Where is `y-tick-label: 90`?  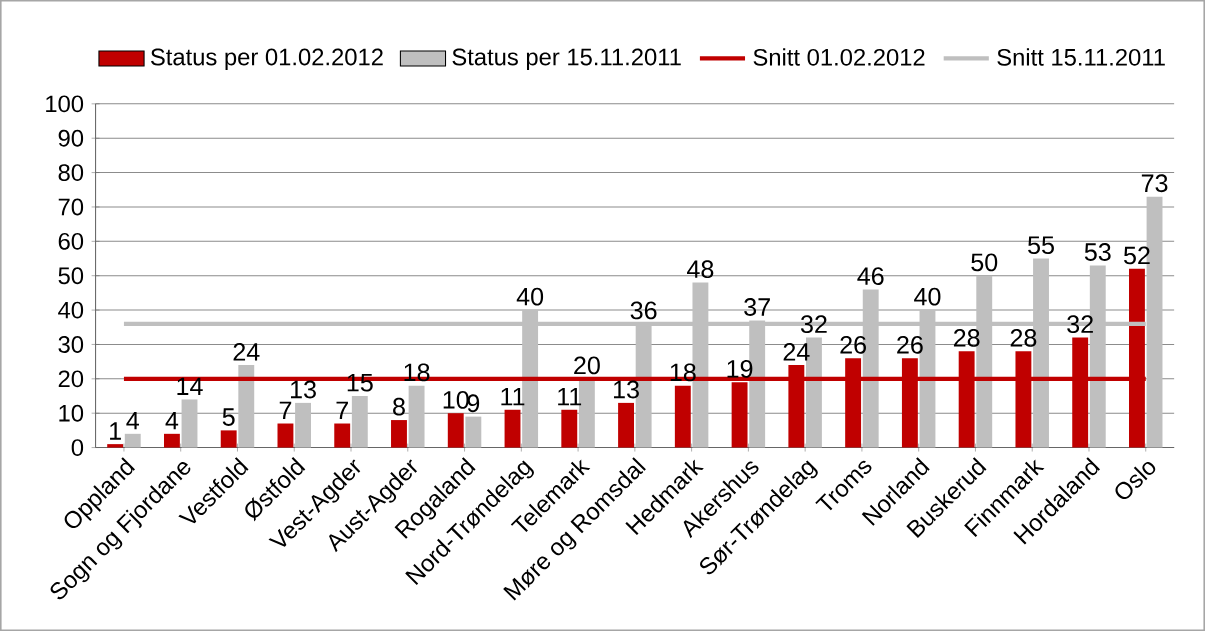
y-tick-label: 90 is located at coordinates (71, 138).